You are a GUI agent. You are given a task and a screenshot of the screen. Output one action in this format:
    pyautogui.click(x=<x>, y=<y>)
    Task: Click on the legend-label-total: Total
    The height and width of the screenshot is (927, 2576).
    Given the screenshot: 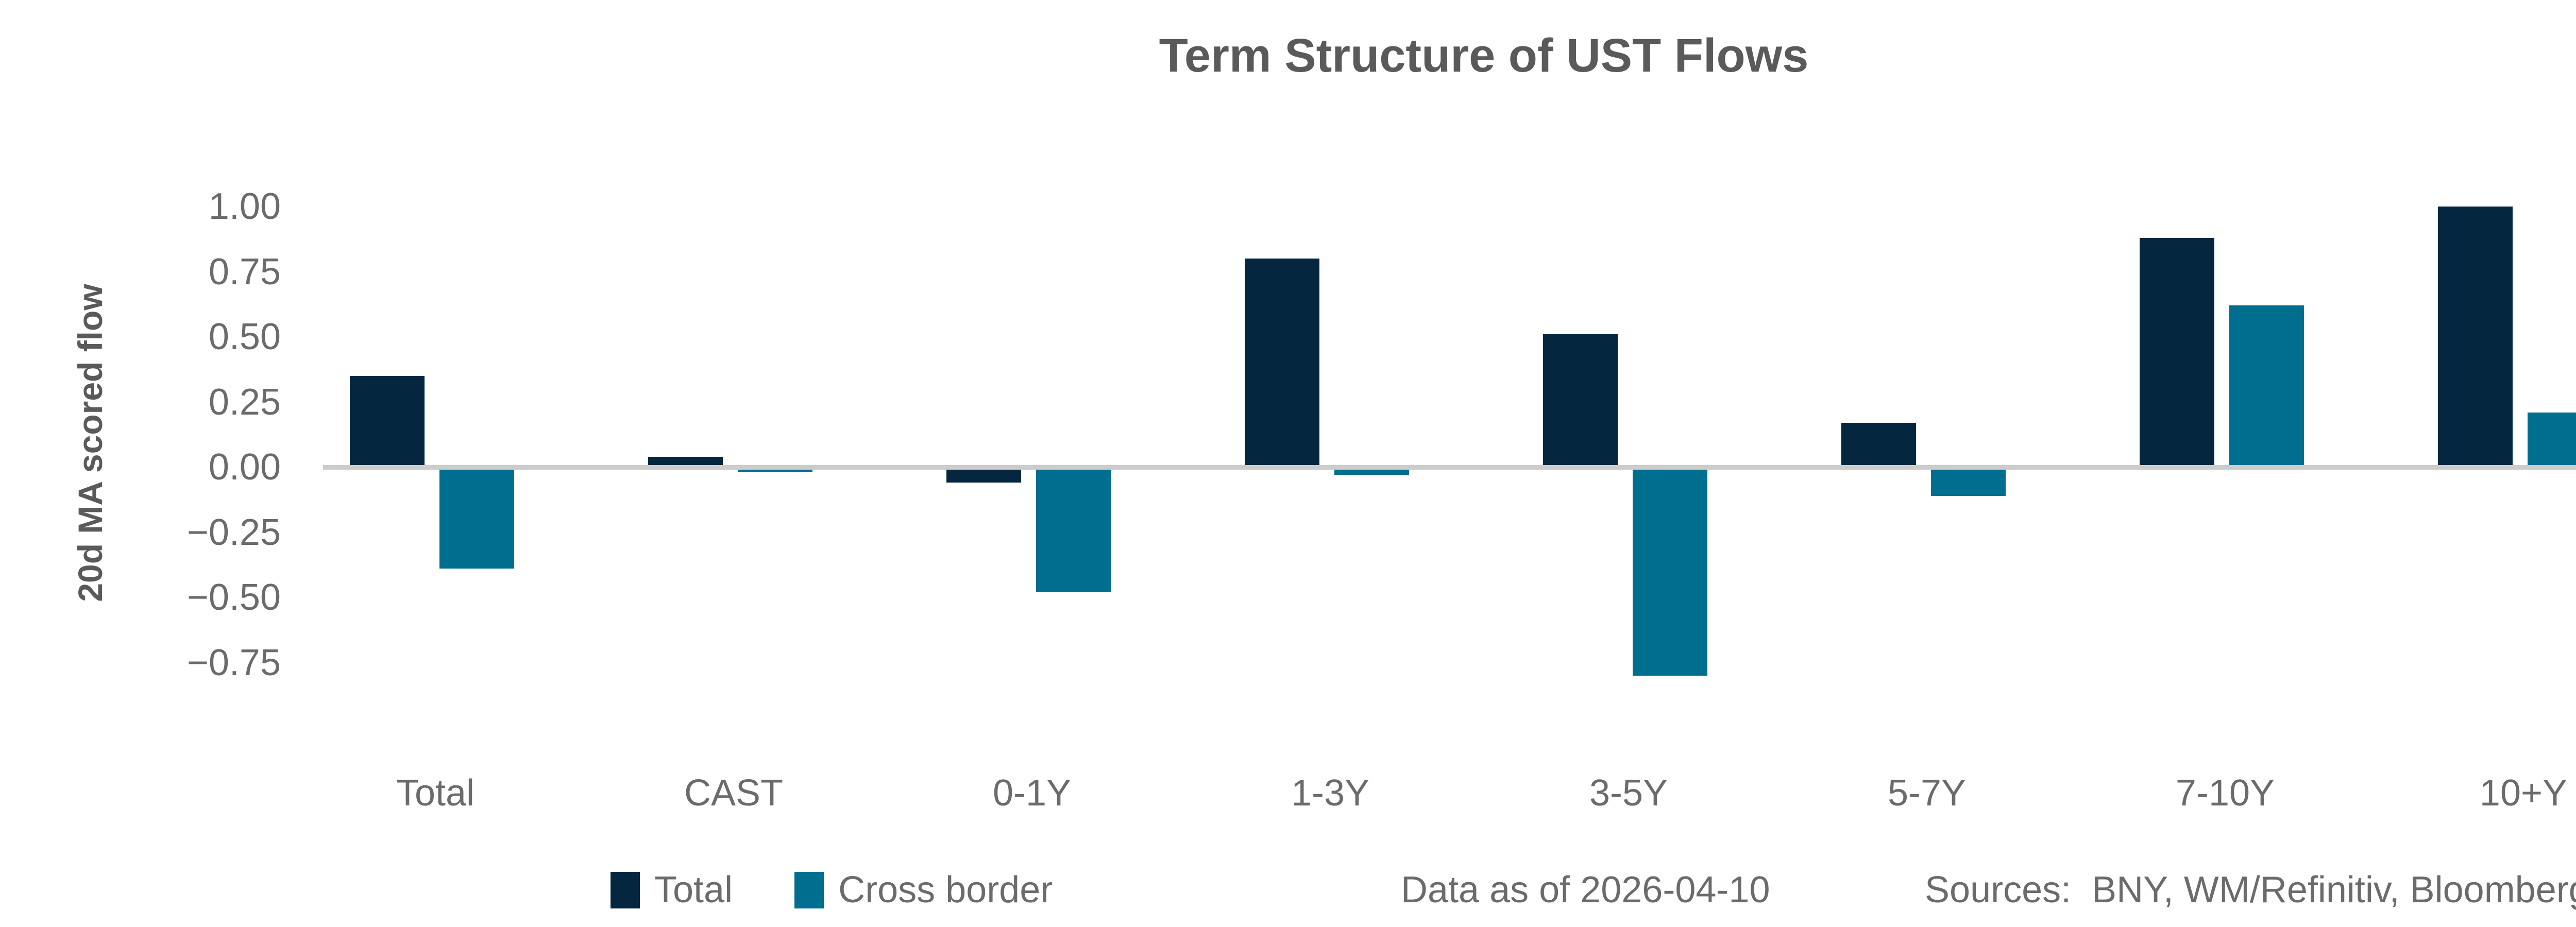 What is the action you would take?
    pyautogui.click(x=693, y=890)
    